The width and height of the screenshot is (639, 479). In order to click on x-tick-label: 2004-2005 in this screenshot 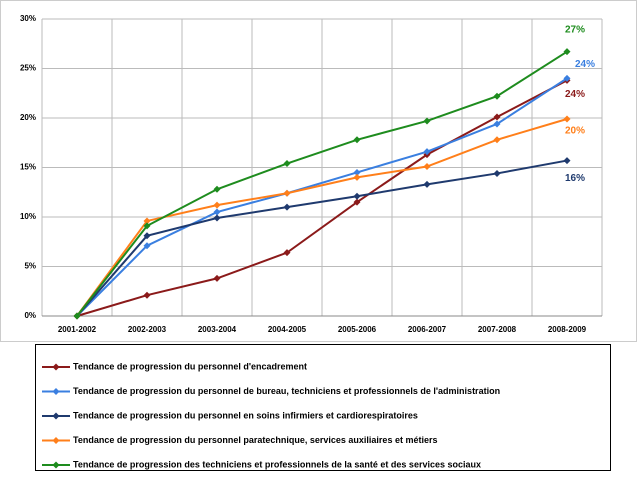, I will do `click(287, 329)`.